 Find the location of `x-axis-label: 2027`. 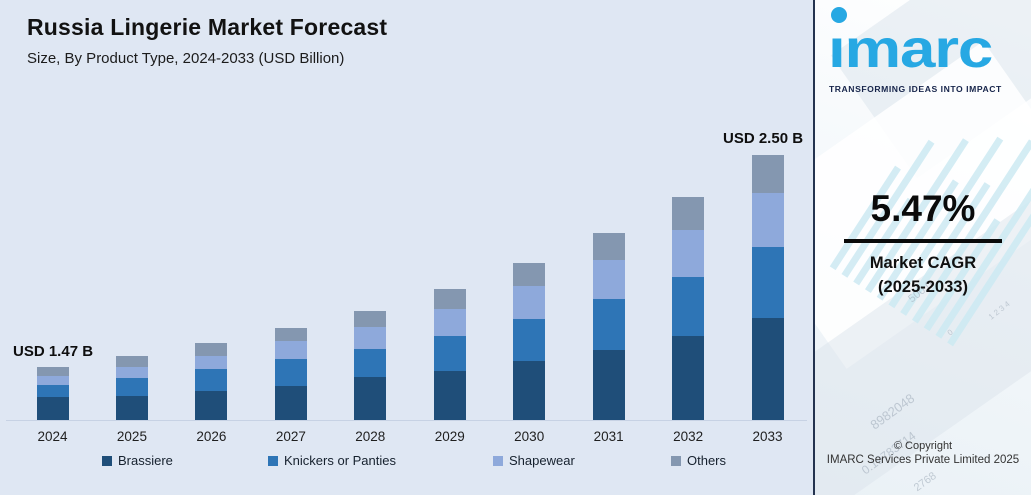

x-axis-label: 2027 is located at coordinates (290, 436).